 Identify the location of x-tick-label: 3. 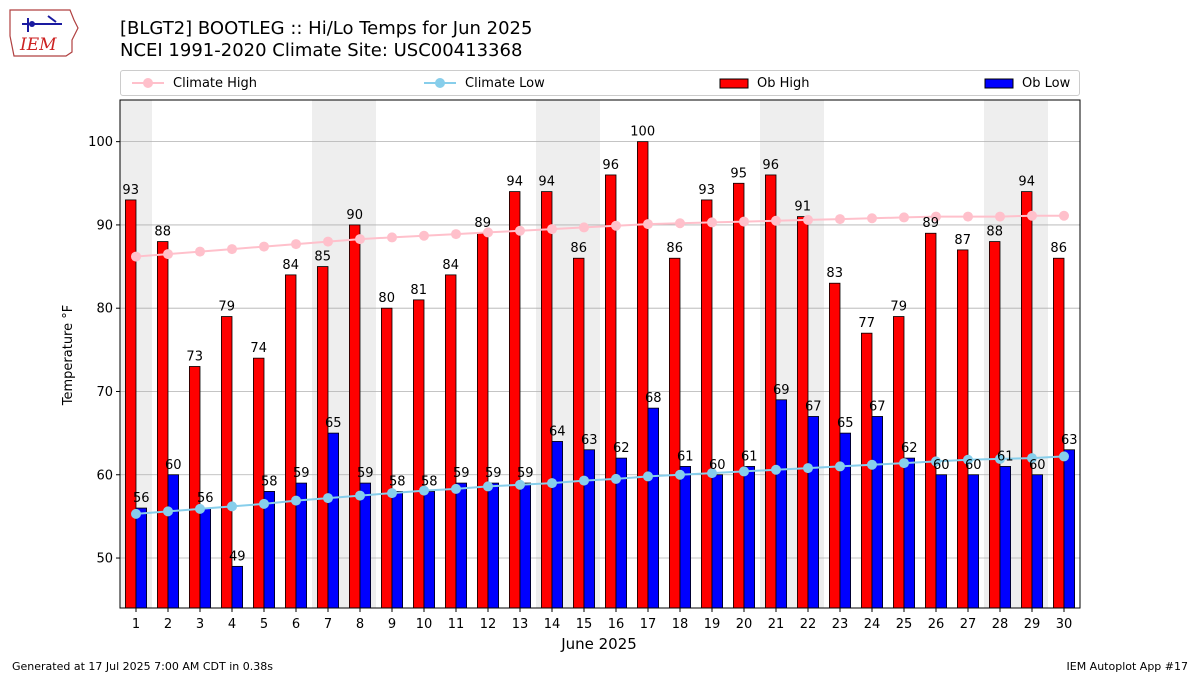
(200, 624).